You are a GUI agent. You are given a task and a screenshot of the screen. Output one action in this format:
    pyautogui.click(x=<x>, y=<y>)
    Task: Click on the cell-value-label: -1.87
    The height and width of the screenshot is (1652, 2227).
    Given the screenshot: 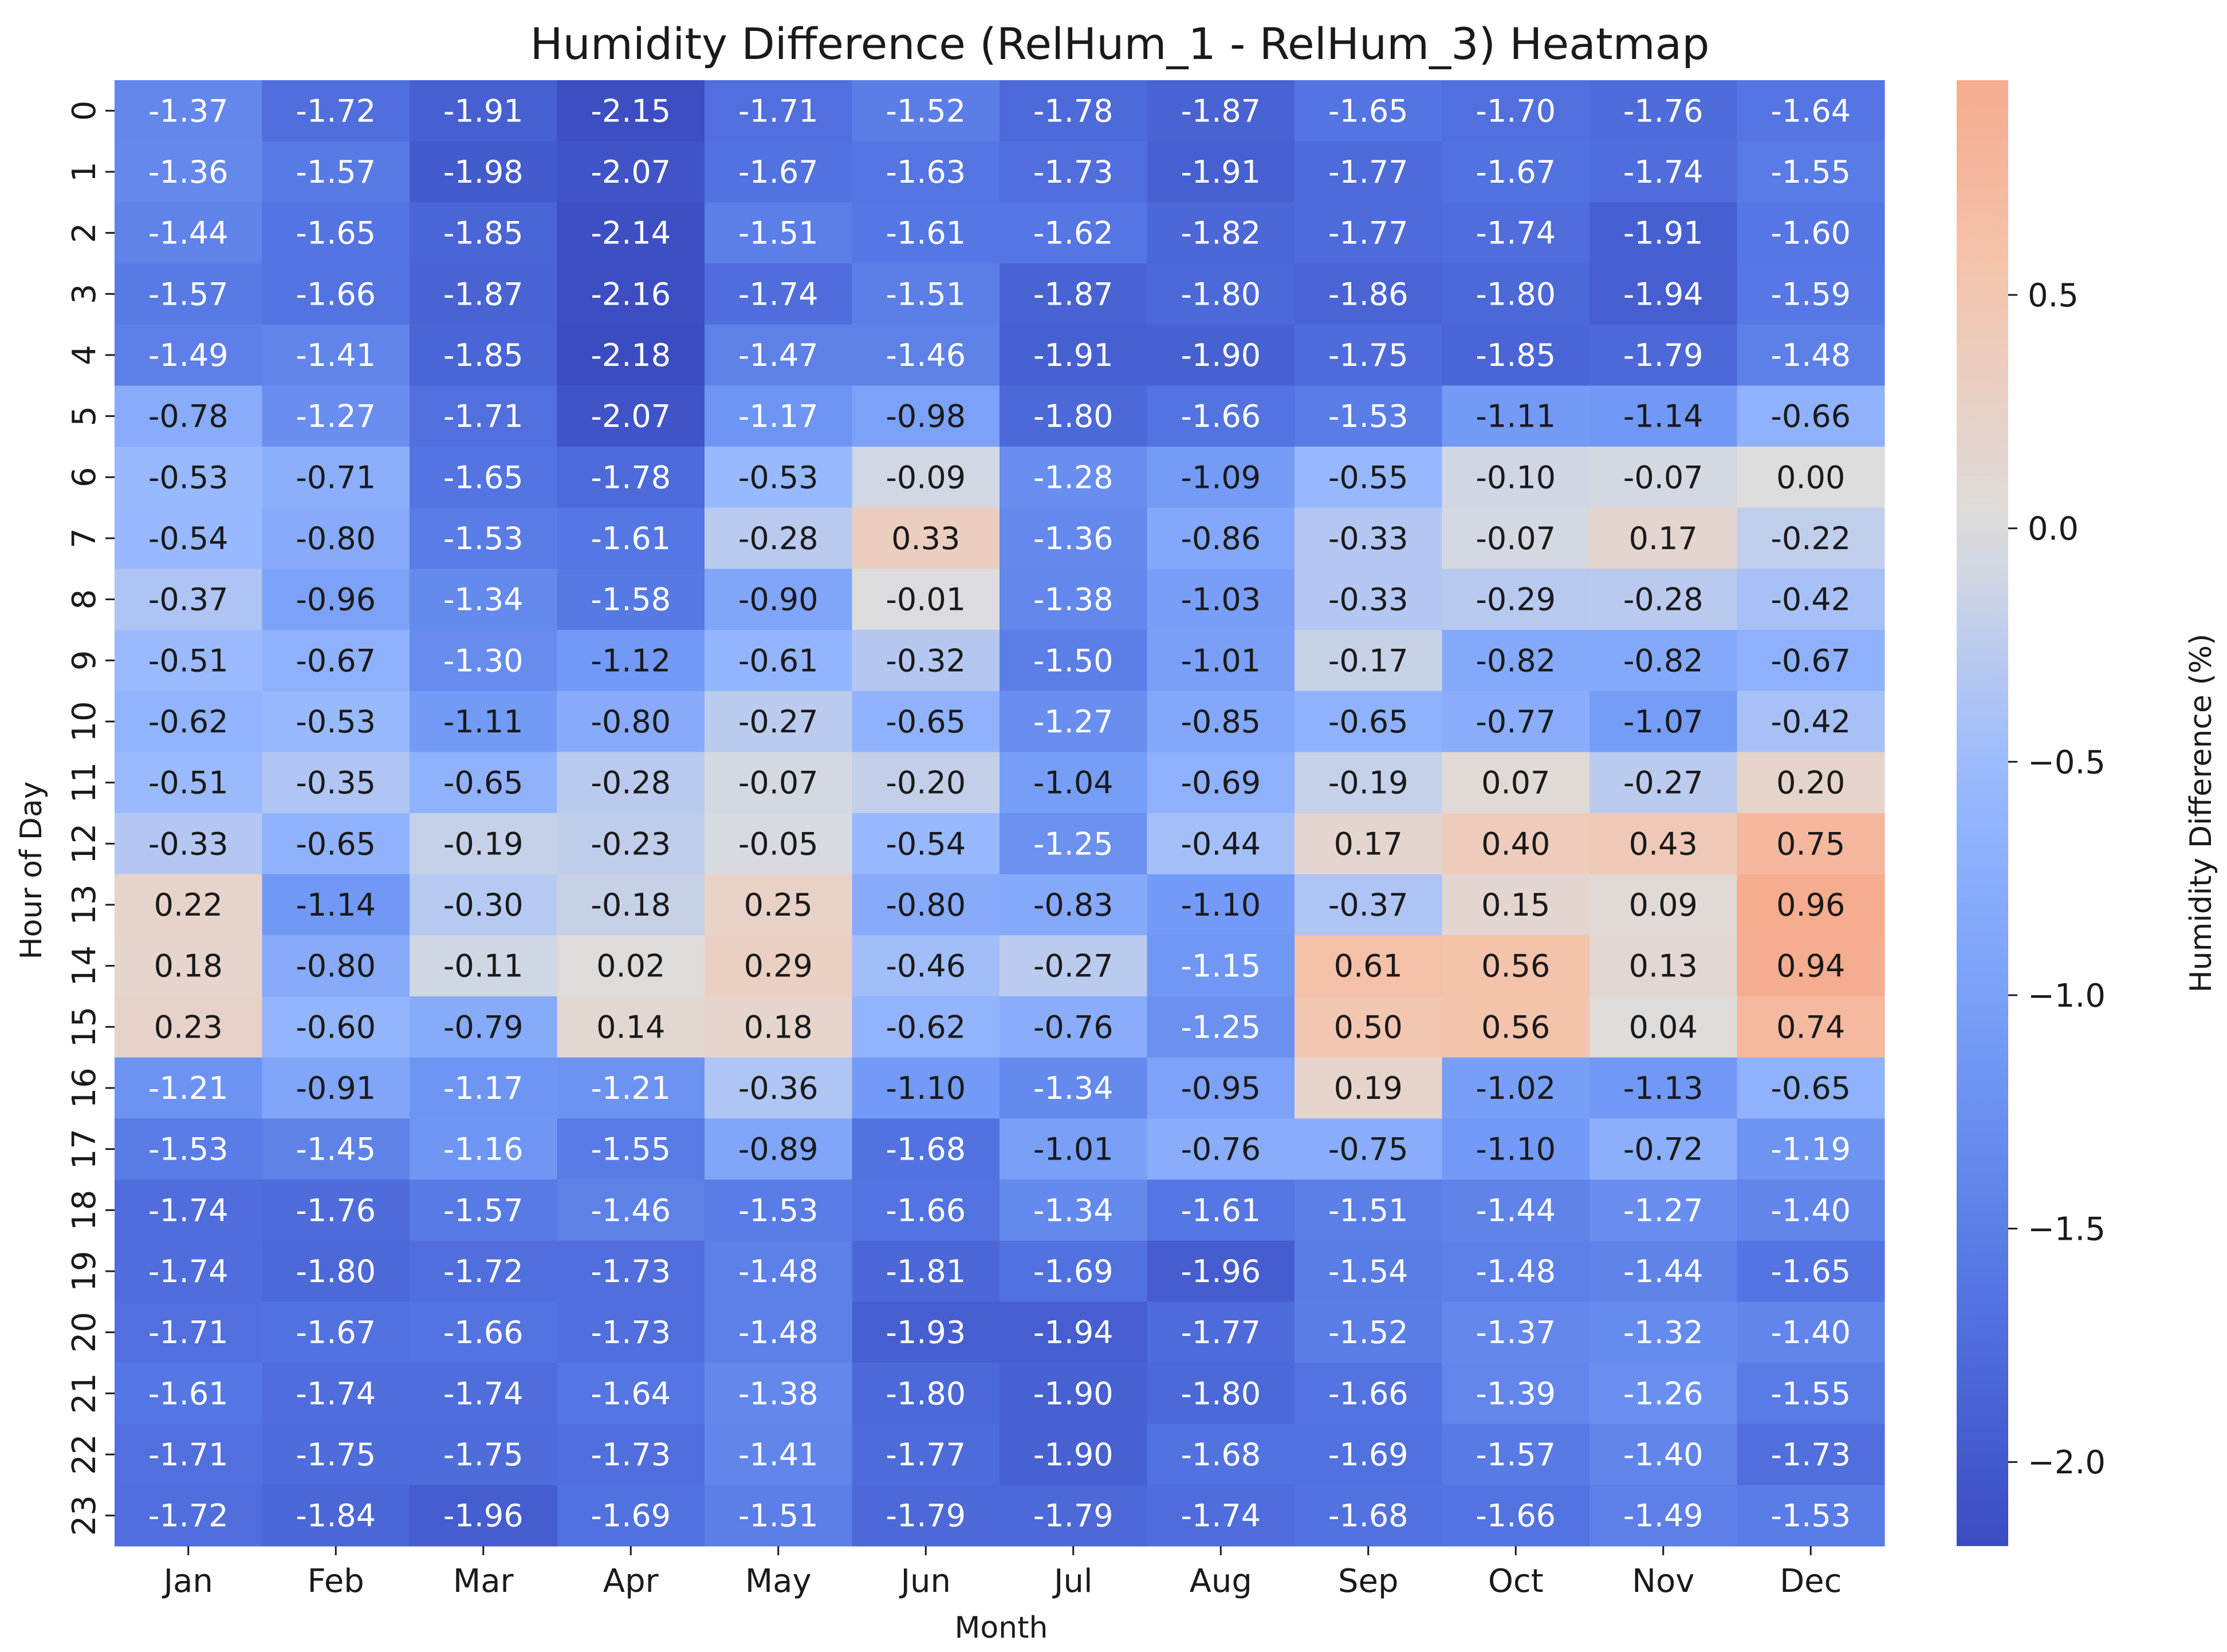 What is the action you would take?
    pyautogui.click(x=1073, y=294)
    